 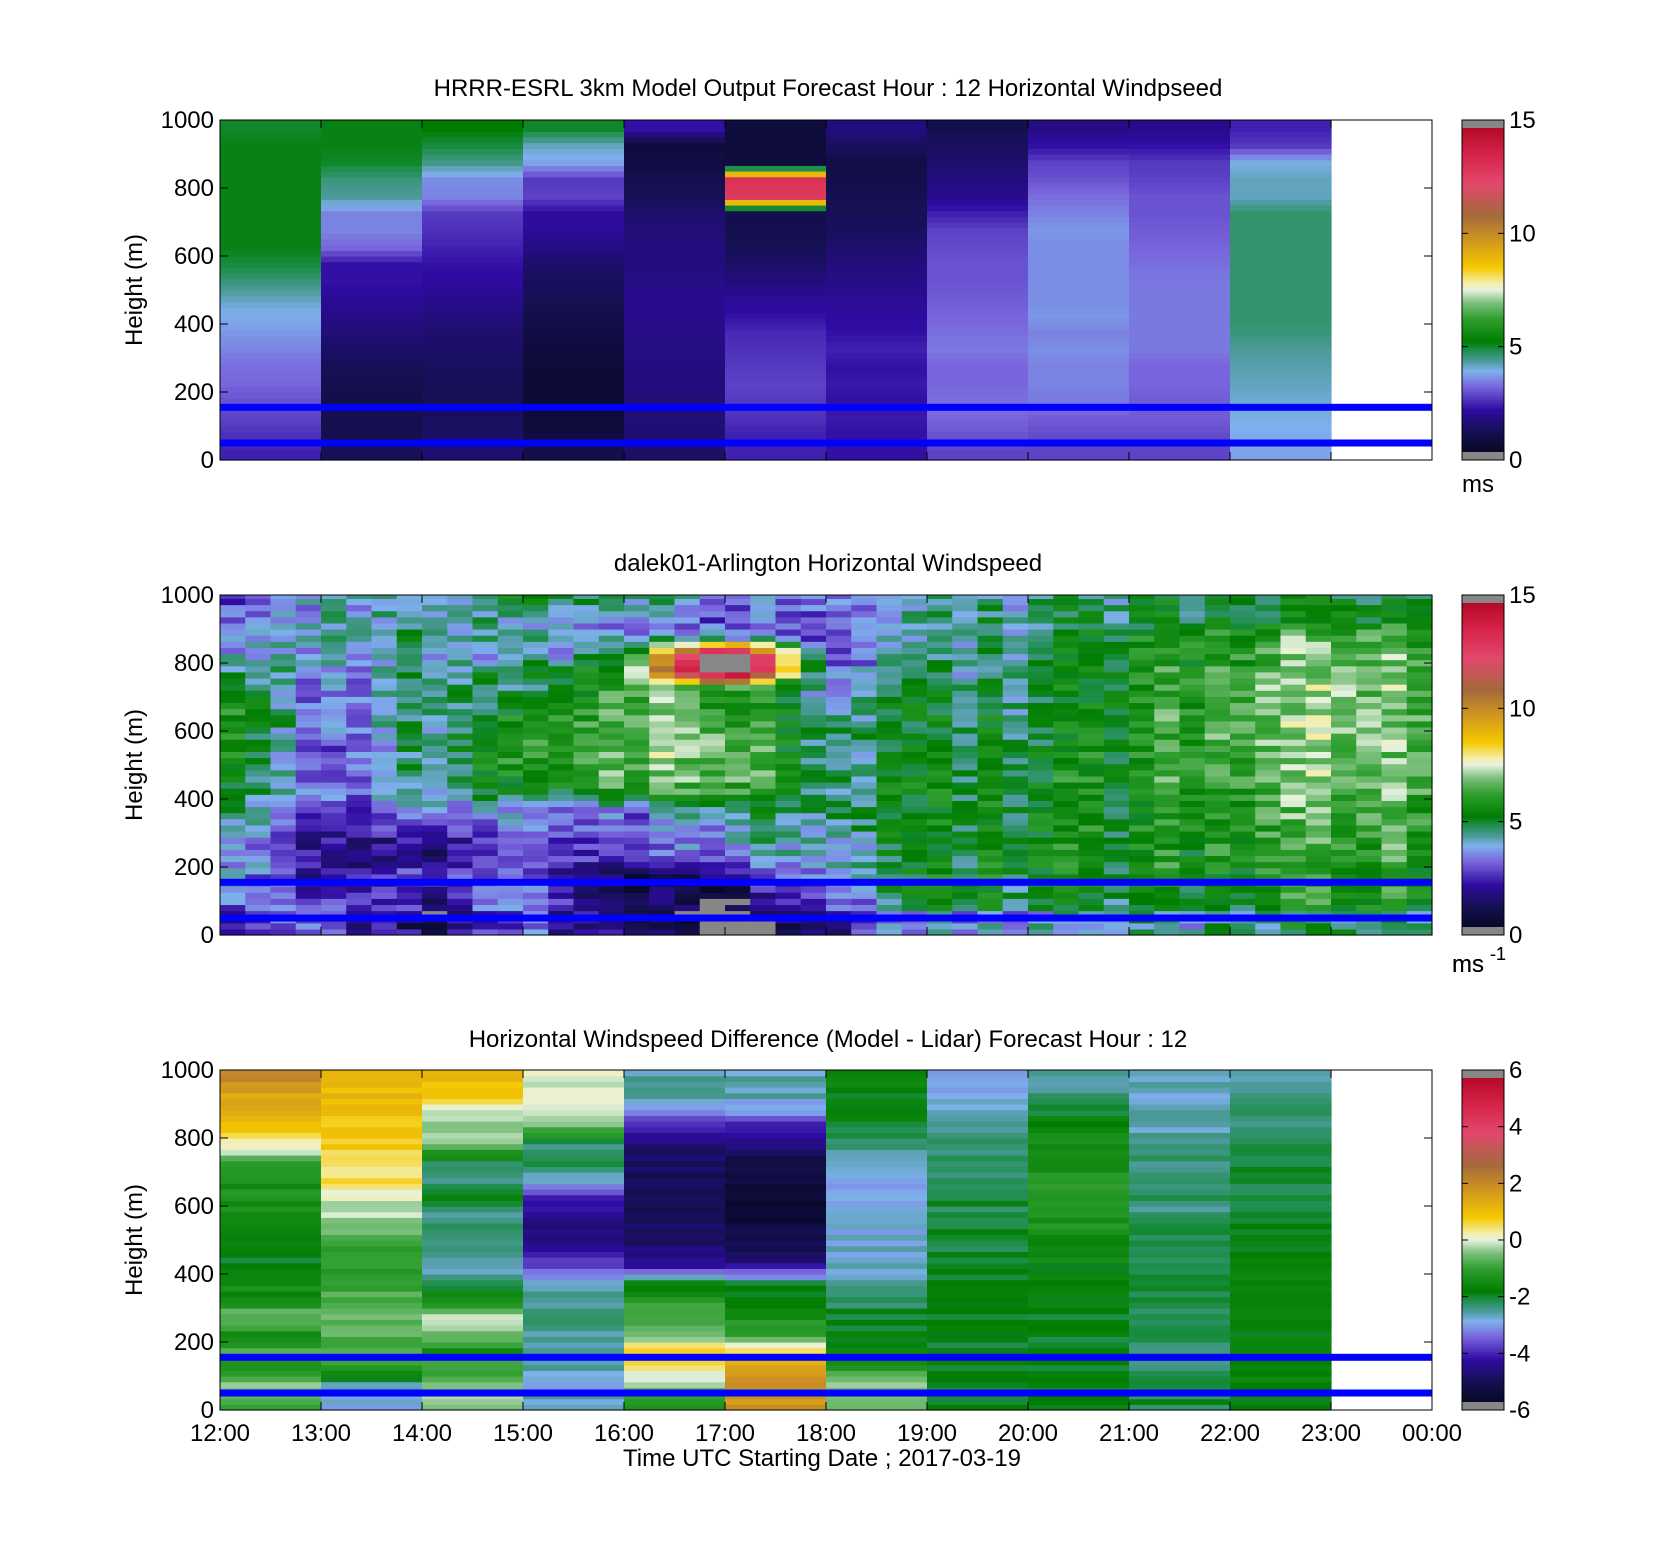 I want to click on colorbar-unit-label: ms, so click(x=1478, y=484).